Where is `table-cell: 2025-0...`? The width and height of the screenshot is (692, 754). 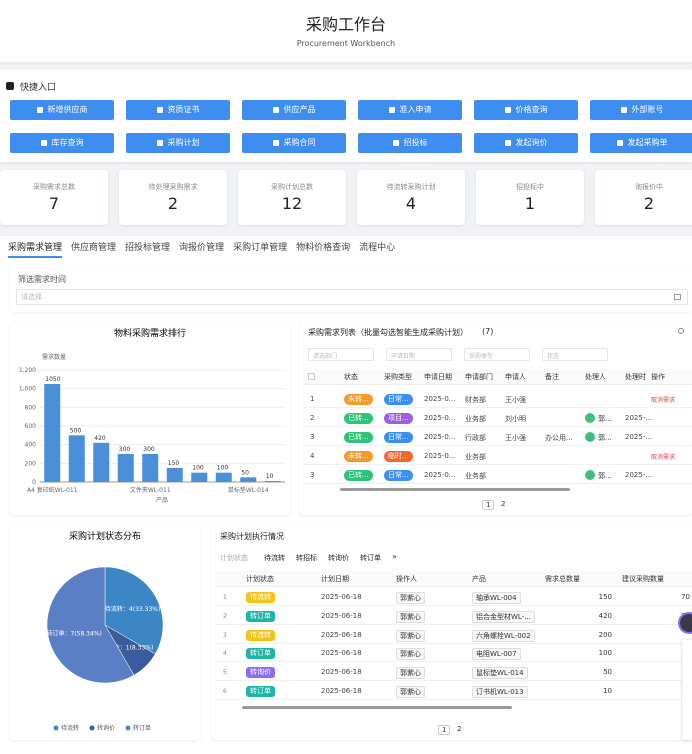
table-cell: 2025-0... is located at coordinates (440, 456).